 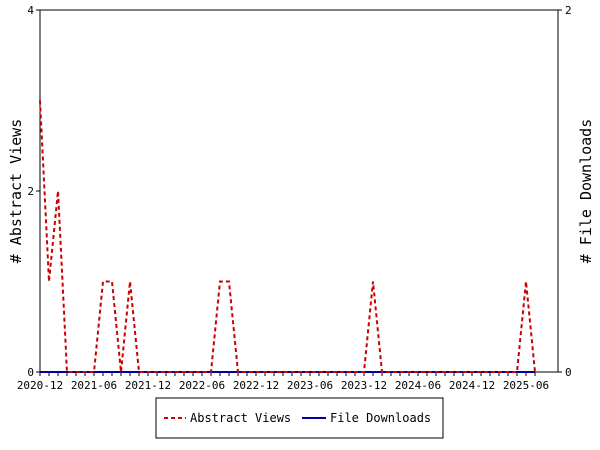 I want to click on x-tick-label: 2022-06, so click(x=202, y=385).